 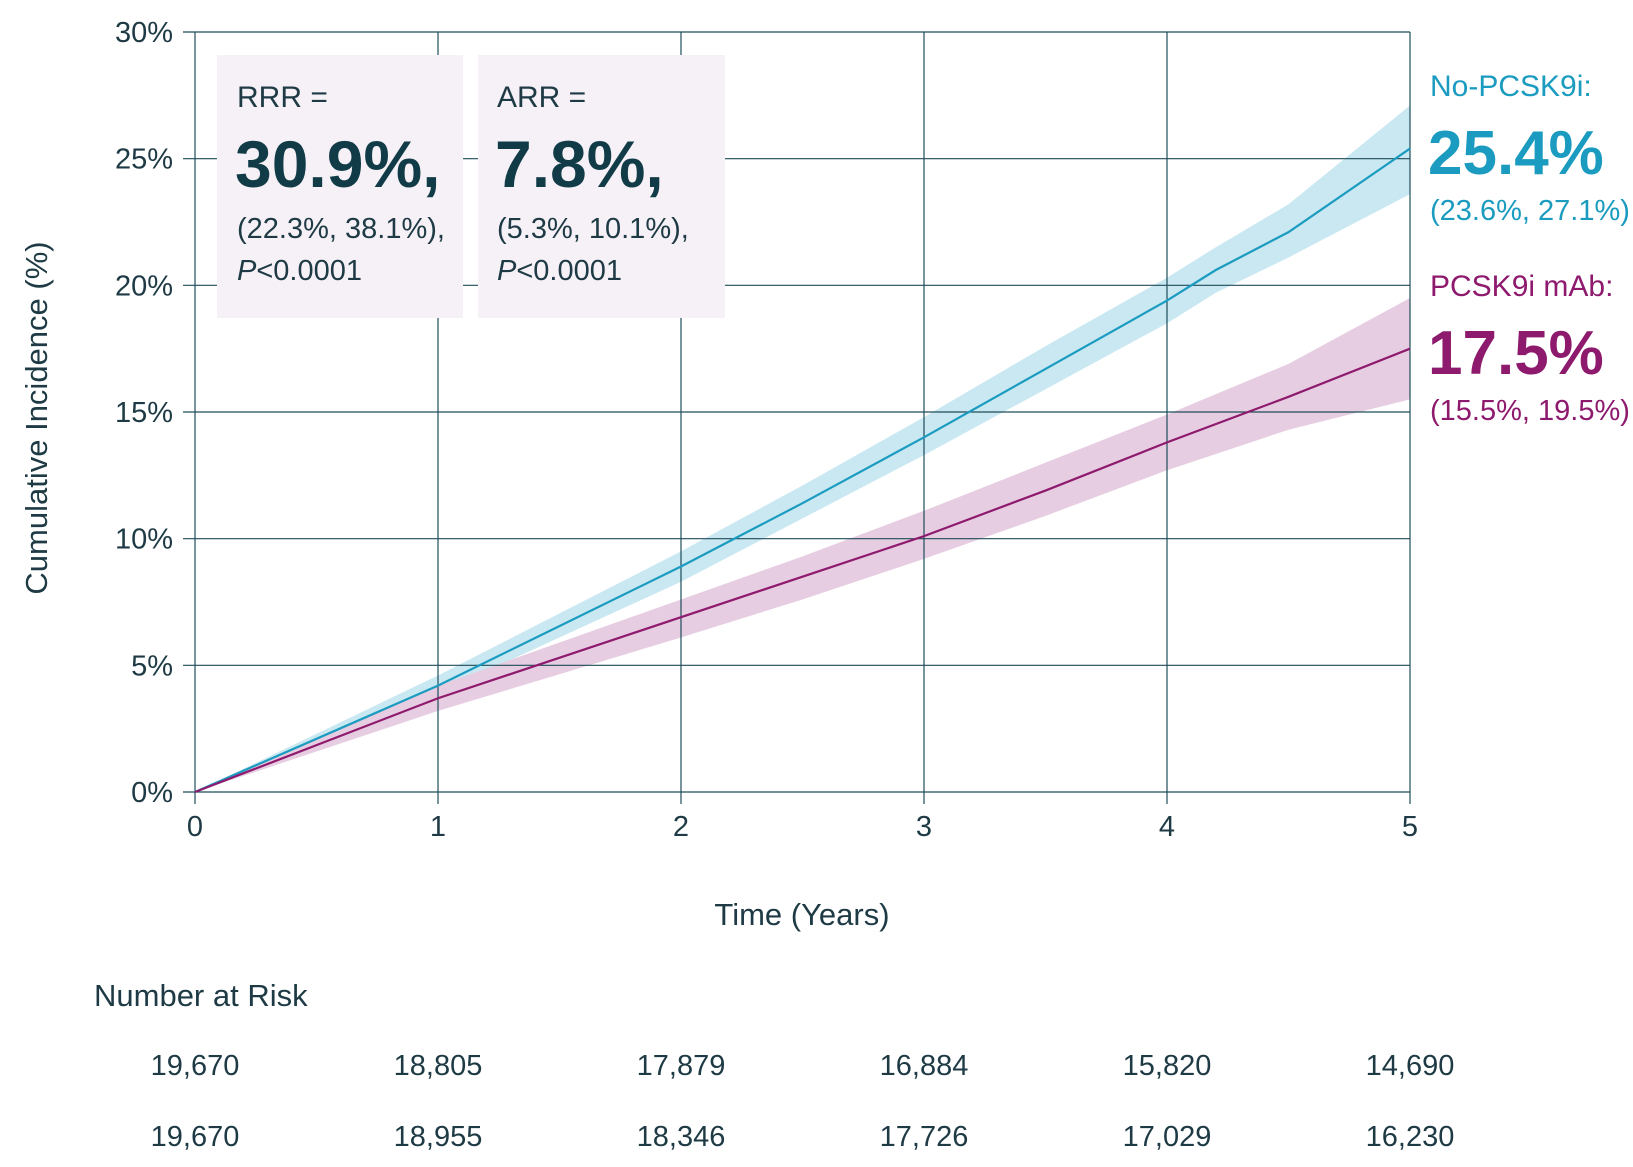 I want to click on rrr-value: 30.9%,, so click(x=337, y=164).